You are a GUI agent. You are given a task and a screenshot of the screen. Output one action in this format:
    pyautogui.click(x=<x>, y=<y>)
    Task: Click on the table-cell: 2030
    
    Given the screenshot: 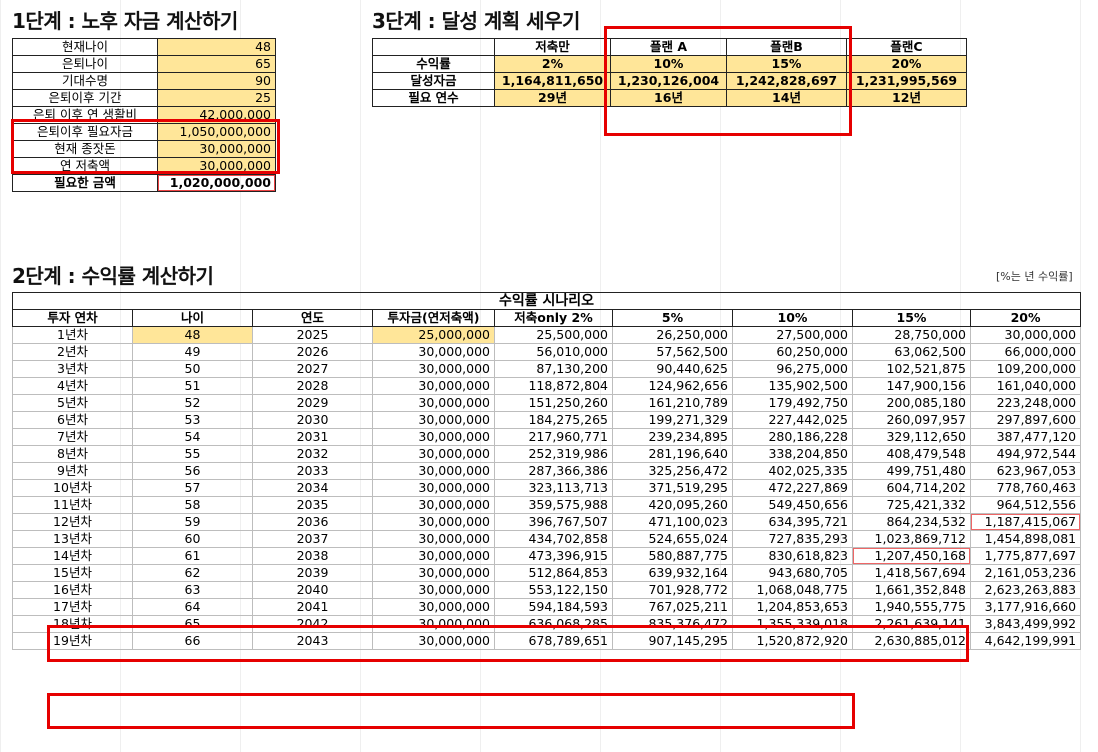 What is the action you would take?
    pyautogui.click(x=312, y=420)
    